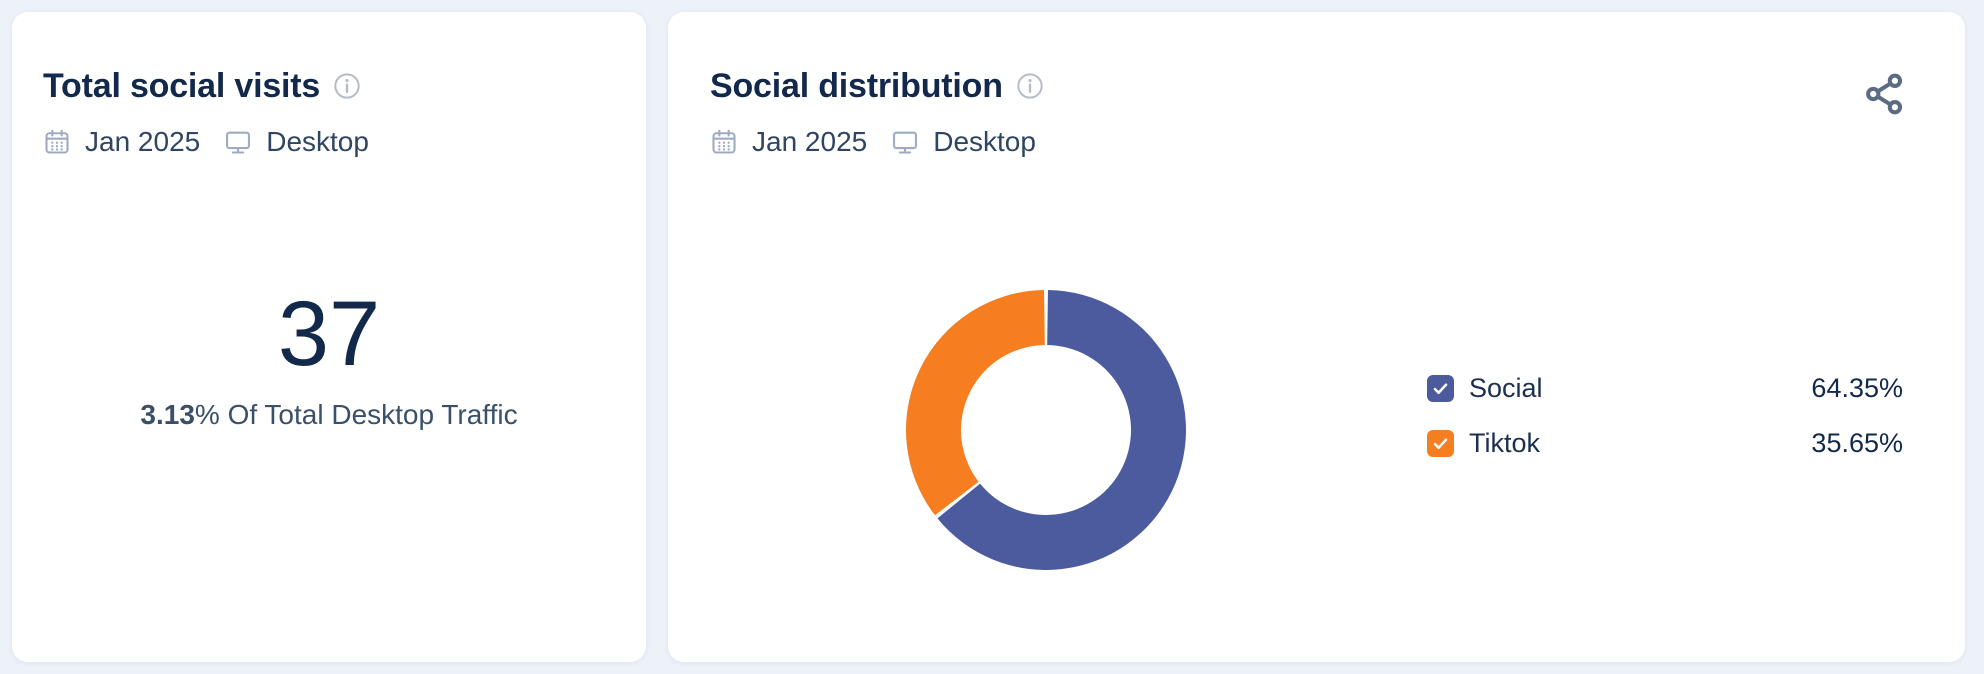  Describe the element at coordinates (1506, 387) in the screenshot. I see `legend-label: Social` at that location.